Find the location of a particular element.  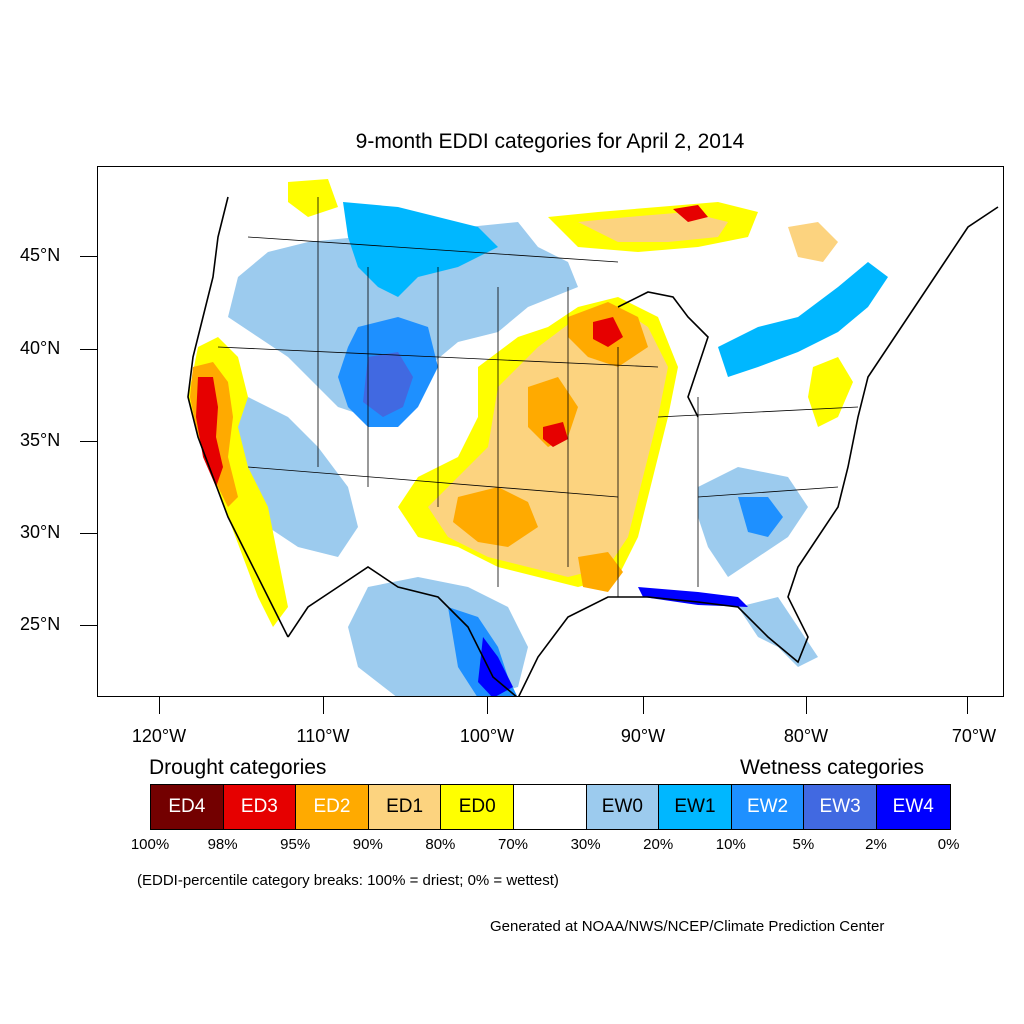

percentile-break: 70% is located at coordinates (513, 844).